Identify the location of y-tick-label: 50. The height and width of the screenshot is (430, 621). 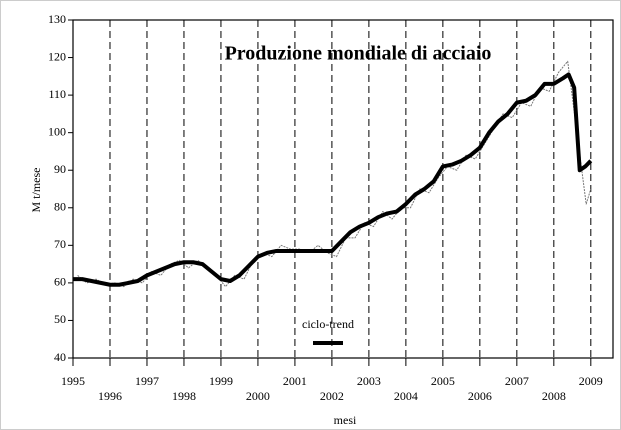
(60, 319).